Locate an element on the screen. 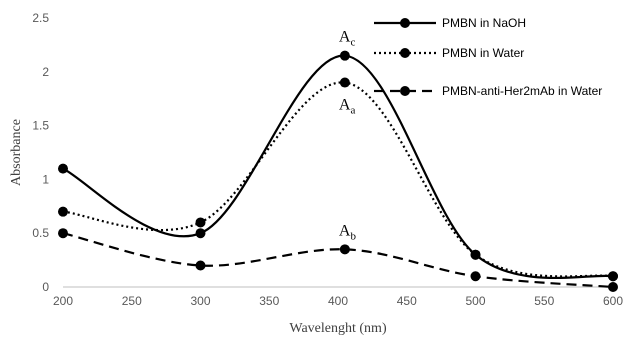  y-tick-label: 2.5 is located at coordinates (40, 18).